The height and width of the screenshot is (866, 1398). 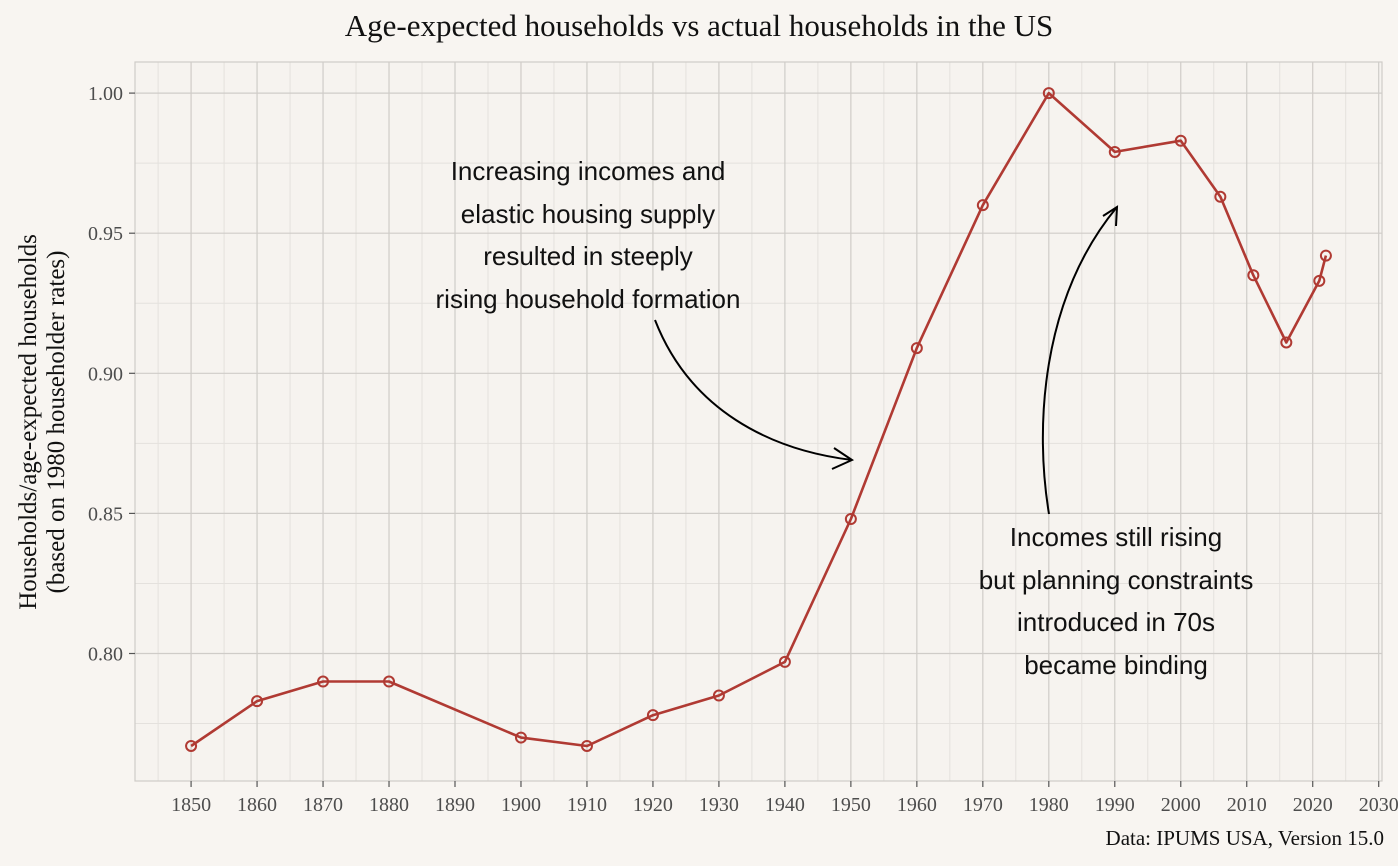 I want to click on x-tick-label: 1930, so click(x=719, y=805).